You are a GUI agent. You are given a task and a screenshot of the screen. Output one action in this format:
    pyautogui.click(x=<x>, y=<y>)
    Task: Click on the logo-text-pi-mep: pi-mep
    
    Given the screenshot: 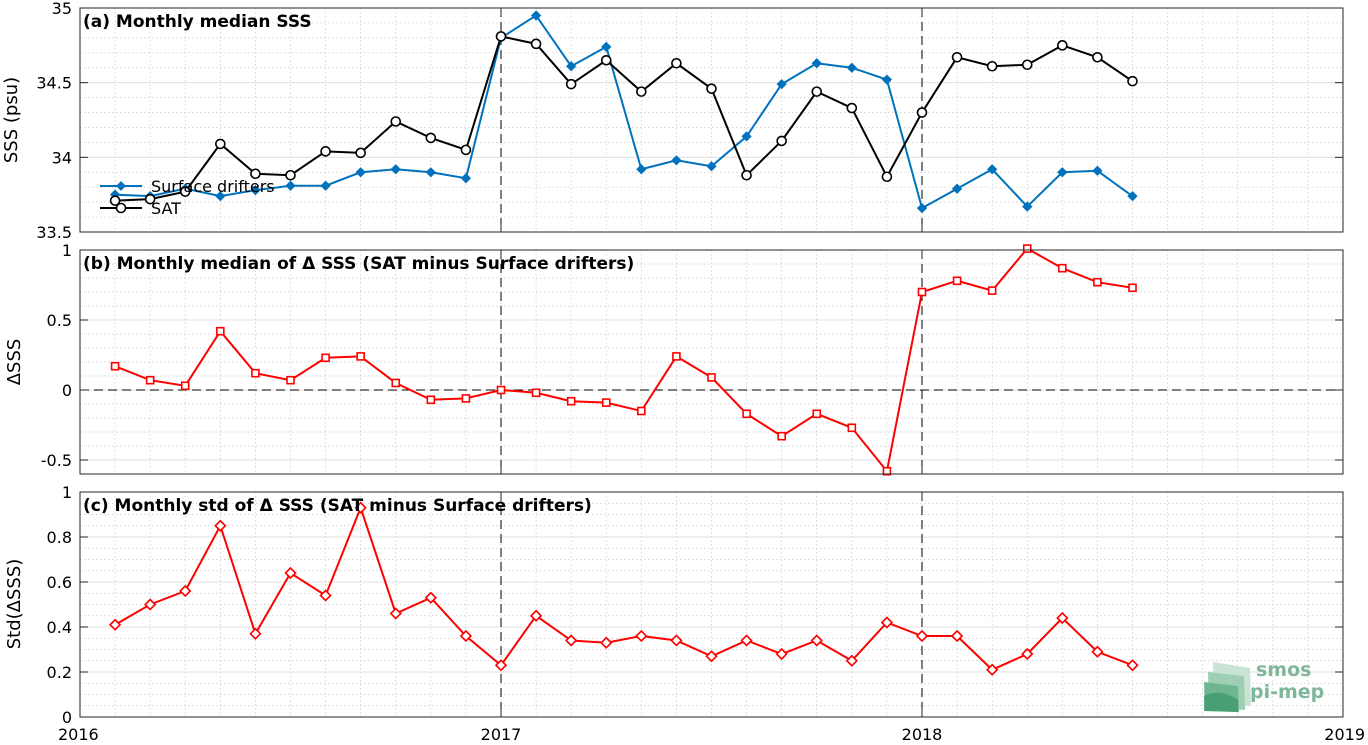 What is the action you would take?
    pyautogui.click(x=1287, y=692)
    